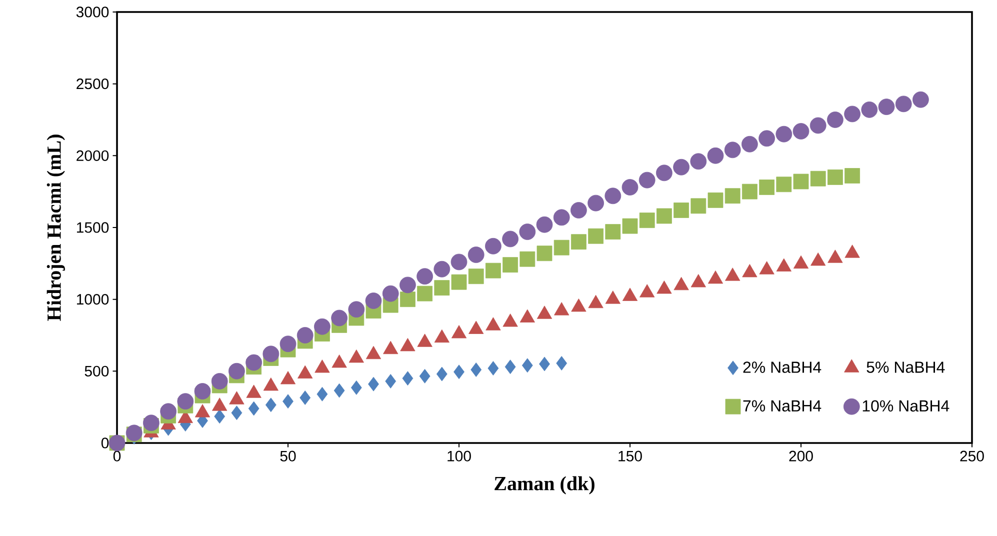  I want to click on x-tick-label: 150, so click(630, 456).